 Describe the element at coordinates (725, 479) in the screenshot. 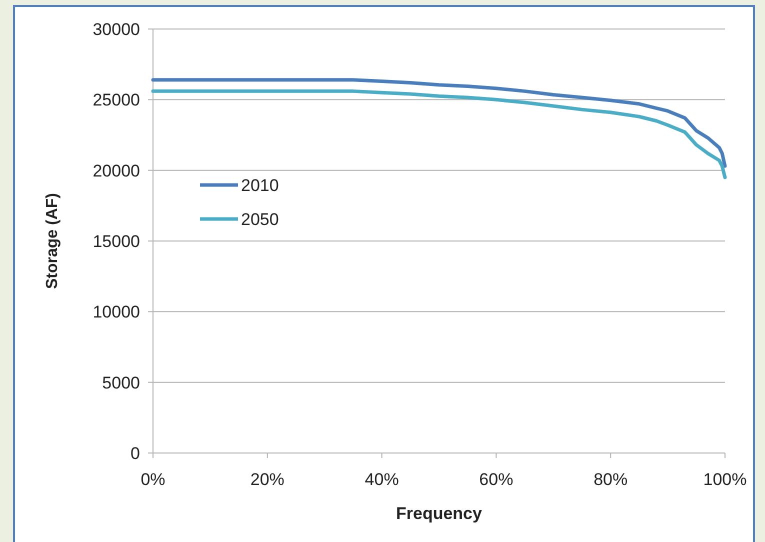

I see `x-tick-label: 100%` at that location.